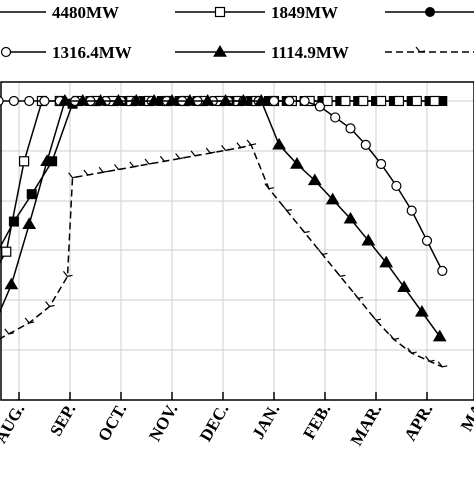 Image resolution: width=474 pixels, height=479 pixels. What do you see at coordinates (163, 423) in the screenshot?
I see `x-tick-label: NOV.` at bounding box center [163, 423].